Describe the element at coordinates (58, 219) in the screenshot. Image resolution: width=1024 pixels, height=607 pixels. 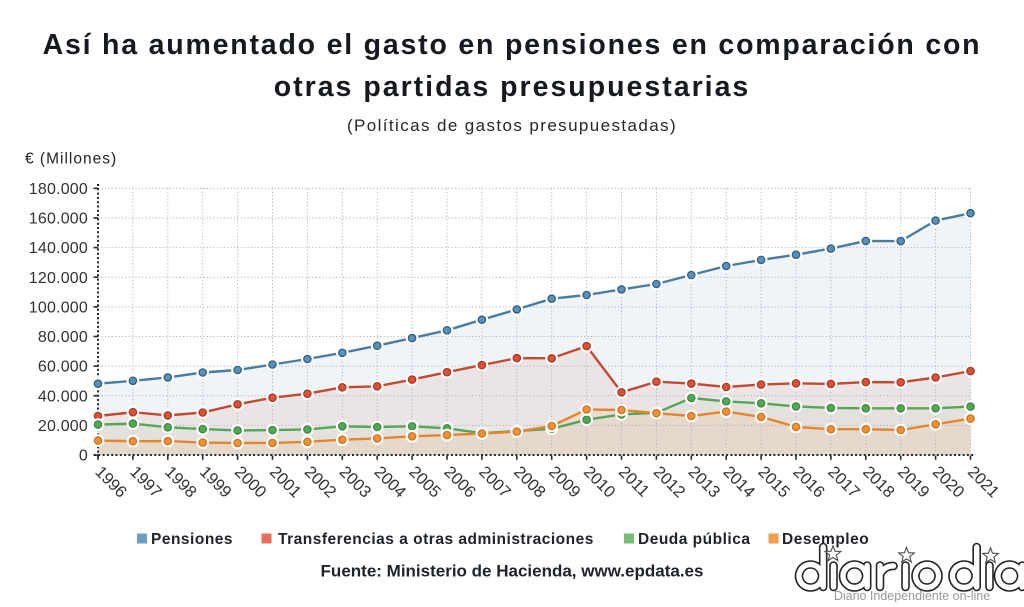
I see `svg-text: 160.000` at that location.